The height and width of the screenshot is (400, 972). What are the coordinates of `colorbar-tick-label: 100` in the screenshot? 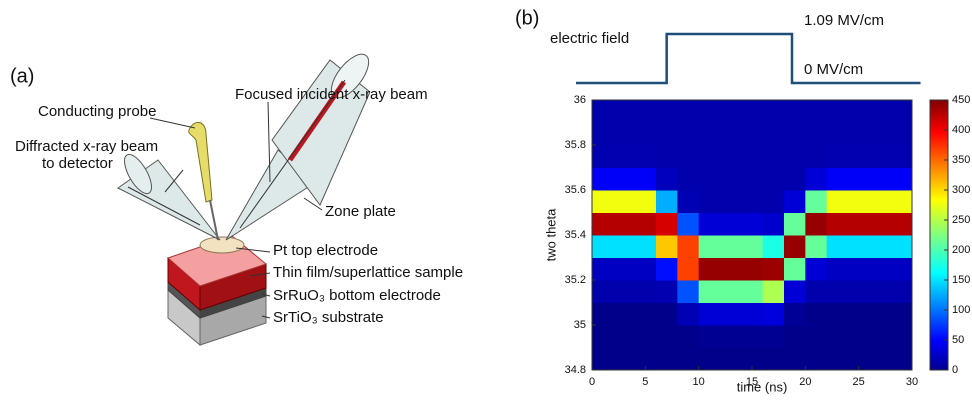 It's located at (961, 310).